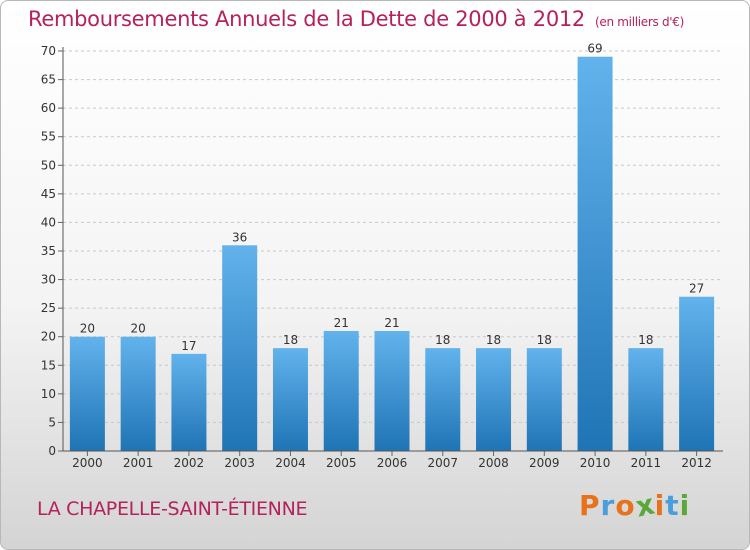 Image resolution: width=750 pixels, height=550 pixels. I want to click on bar-value-label: 69, so click(594, 49).